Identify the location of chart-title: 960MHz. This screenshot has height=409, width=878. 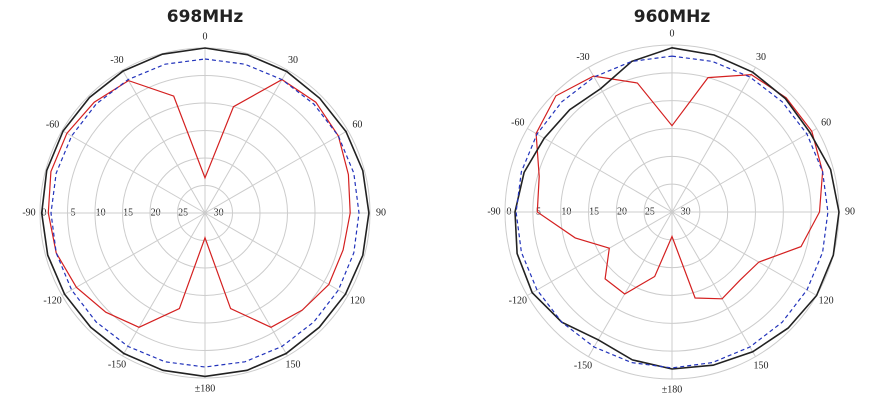
(672, 17).